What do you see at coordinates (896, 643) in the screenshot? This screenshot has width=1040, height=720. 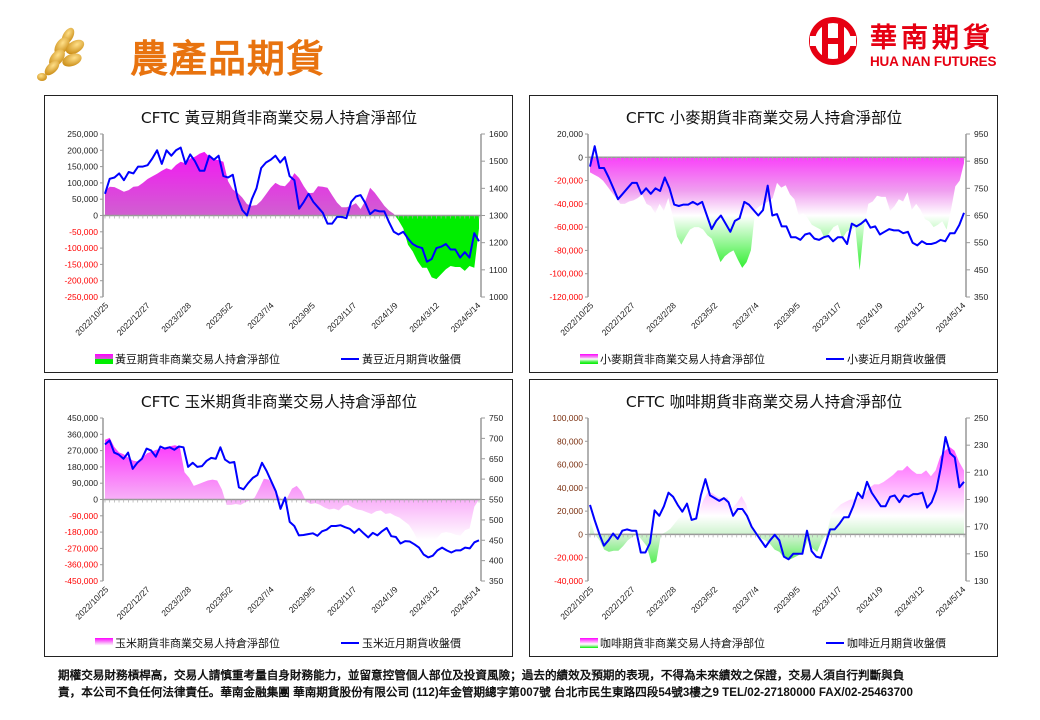 I see `legend-price-label: 咖啡近月期貨收盤價` at bounding box center [896, 643].